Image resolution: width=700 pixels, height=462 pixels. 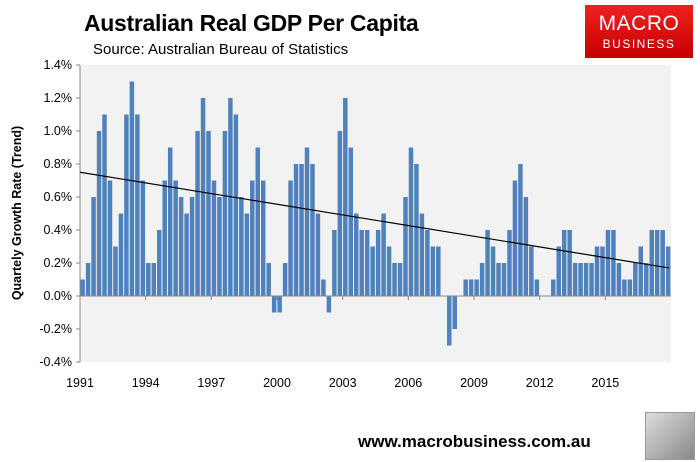 What do you see at coordinates (639, 44) in the screenshot?
I see `logo-line2: BUSINESS` at bounding box center [639, 44].